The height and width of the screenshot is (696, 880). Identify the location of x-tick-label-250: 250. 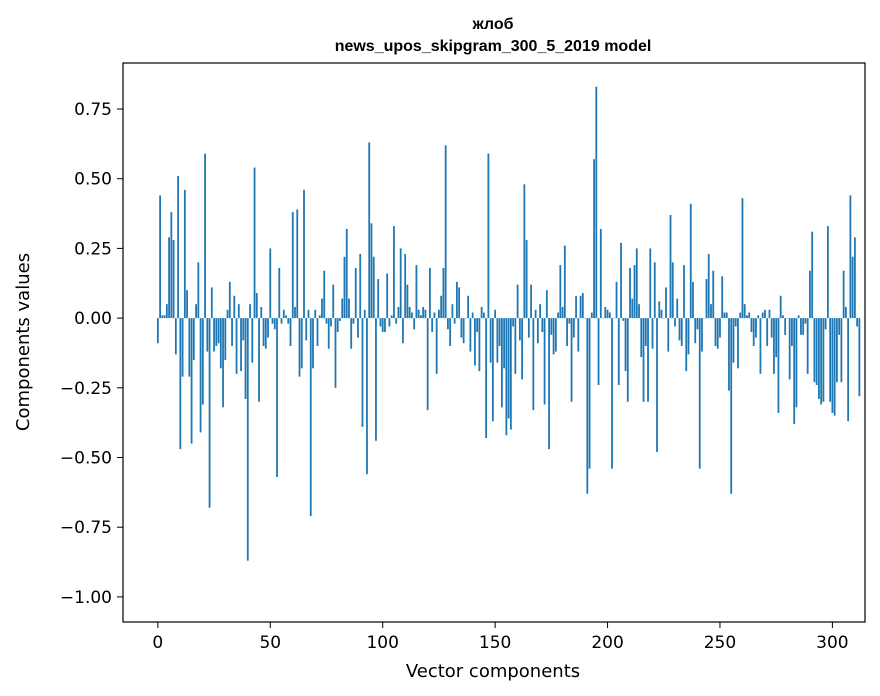
(720, 643).